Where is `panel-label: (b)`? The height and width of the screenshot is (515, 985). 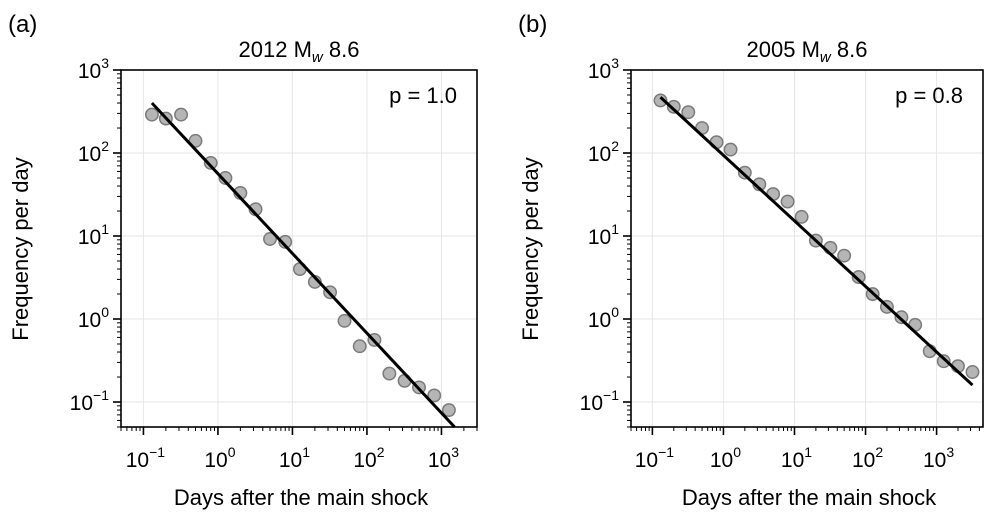
panel-label: (b) is located at coordinates (532, 24).